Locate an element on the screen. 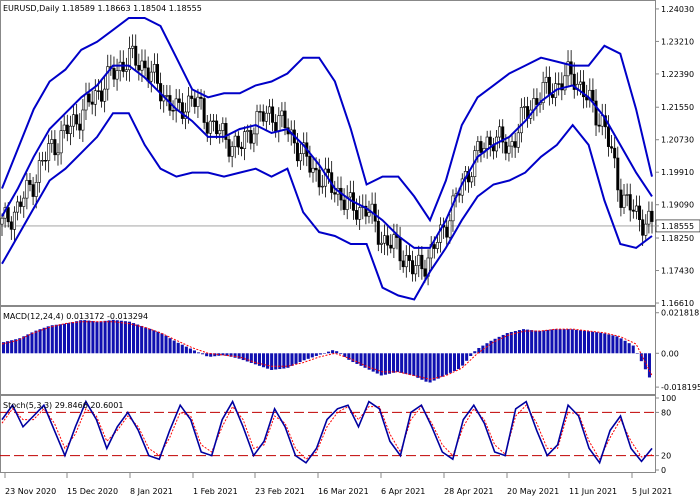  date-tick-label: 15 Dec 2020 is located at coordinates (92, 491).